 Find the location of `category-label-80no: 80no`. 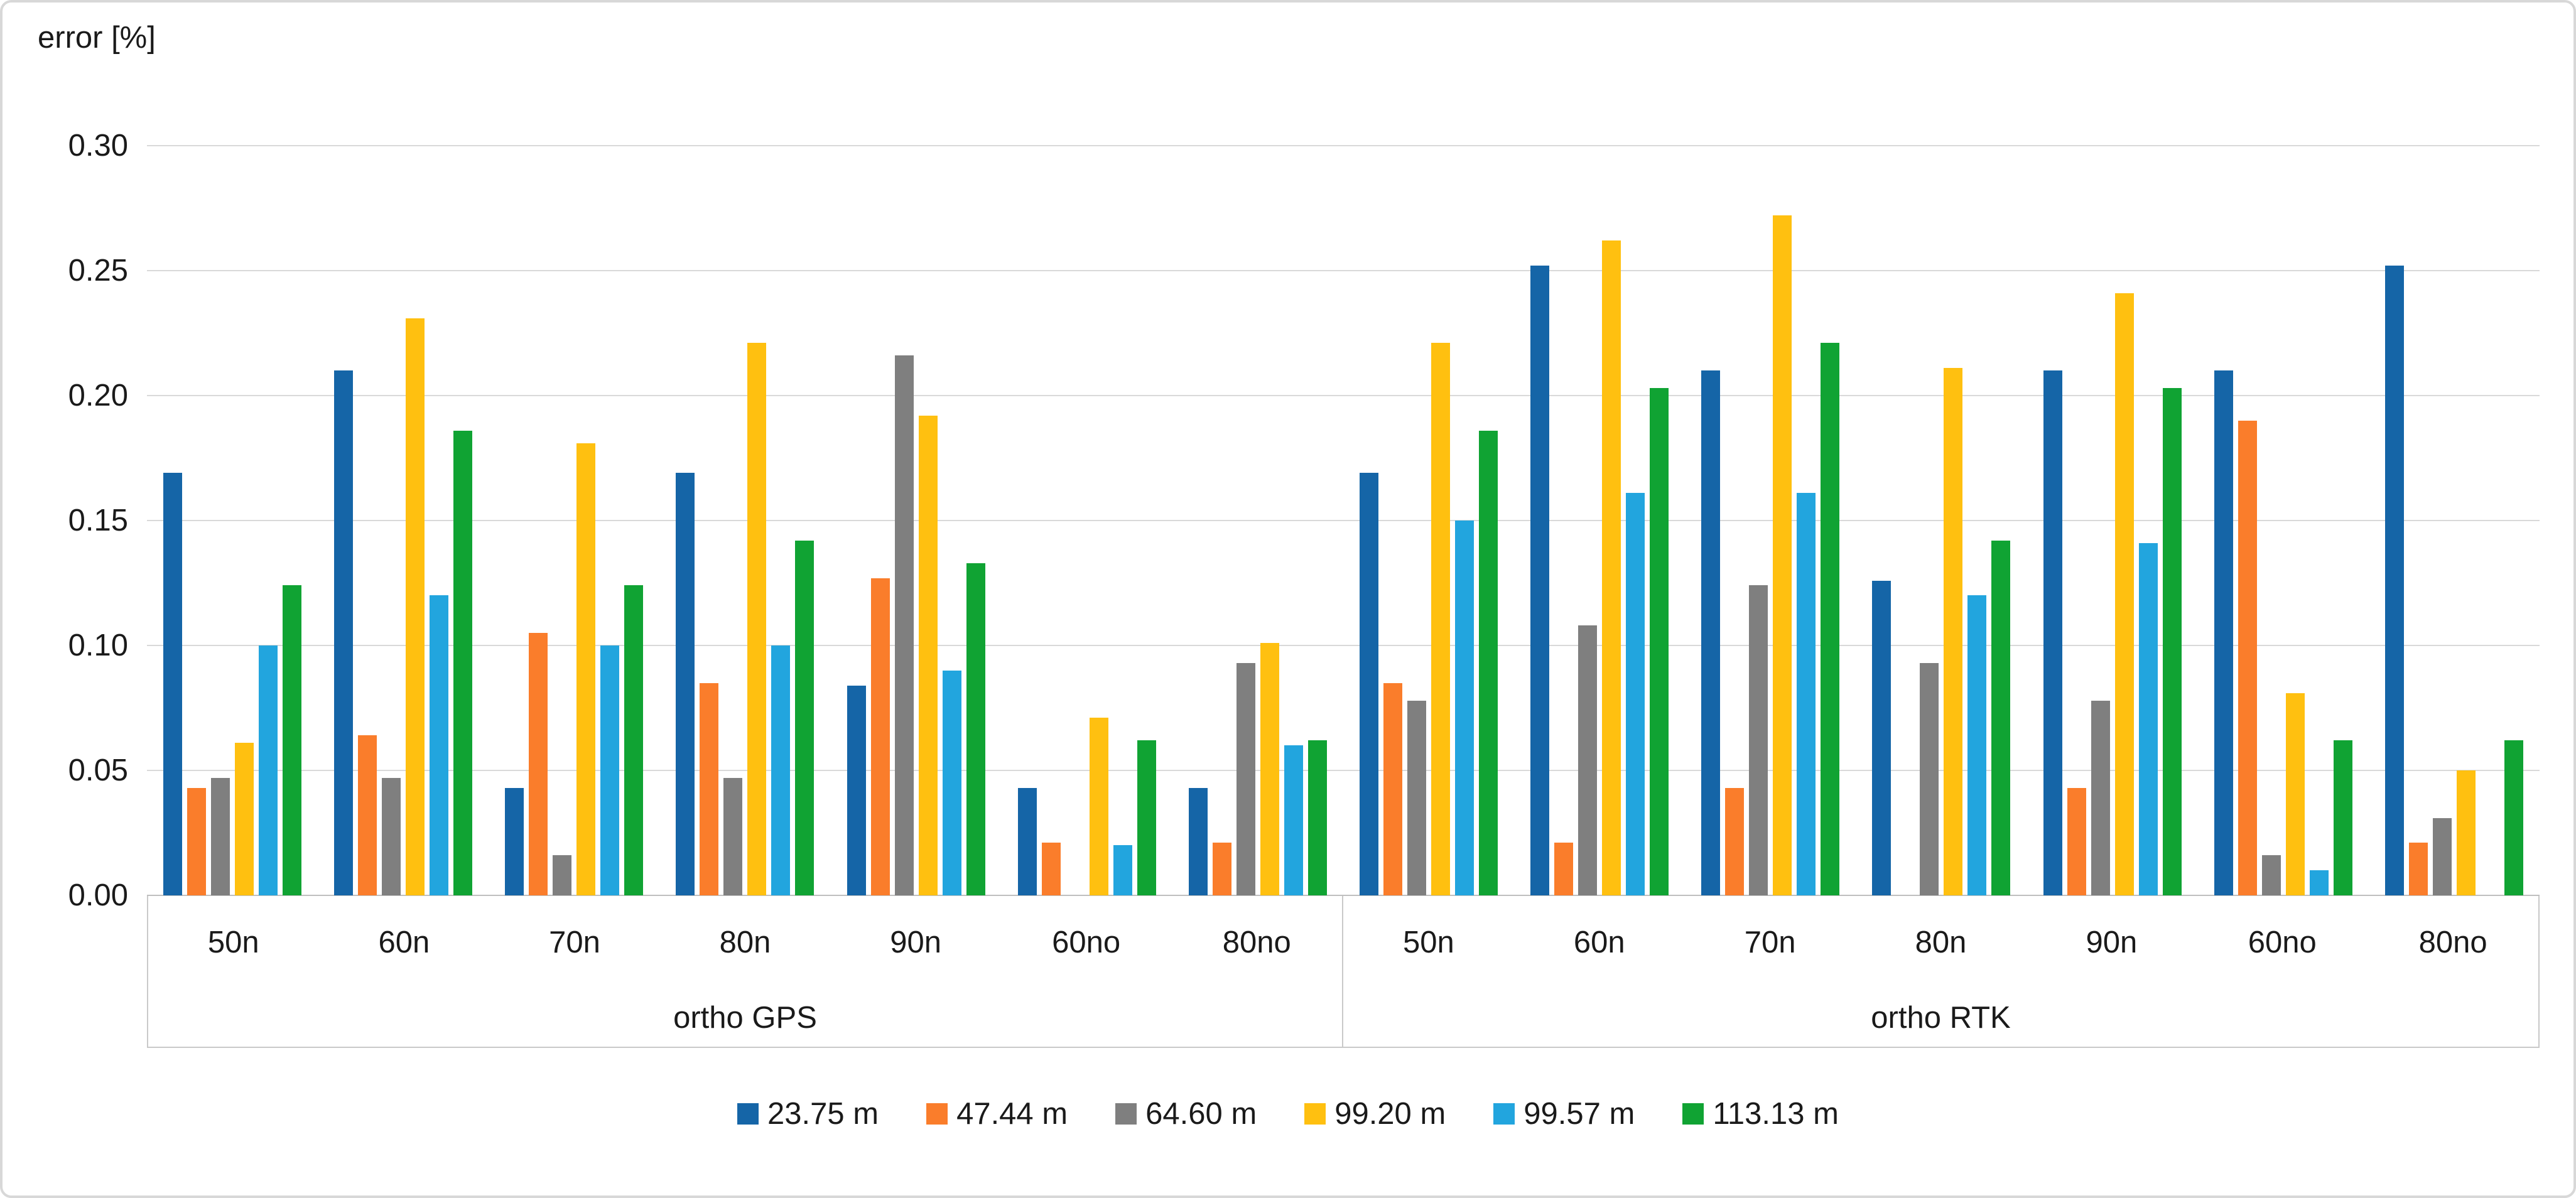

category-label-80no: 80no is located at coordinates (1256, 942).